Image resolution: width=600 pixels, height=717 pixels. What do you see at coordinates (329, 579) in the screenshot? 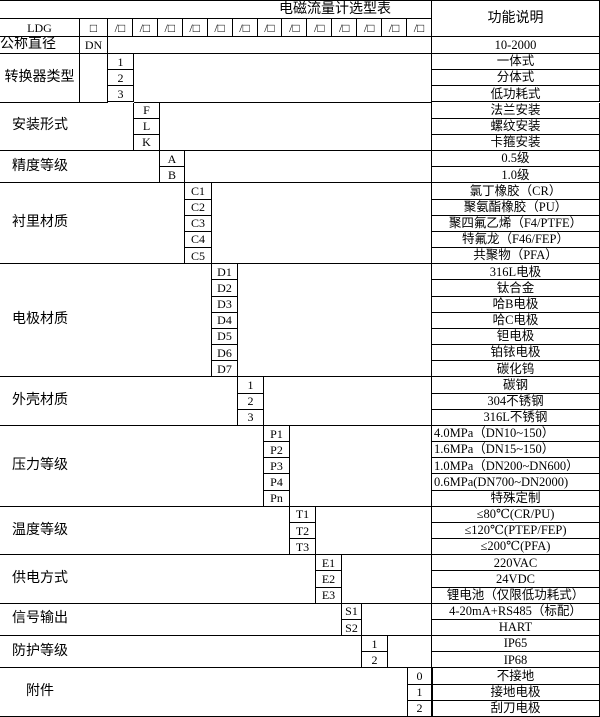
I see `option-code: E2` at bounding box center [329, 579].